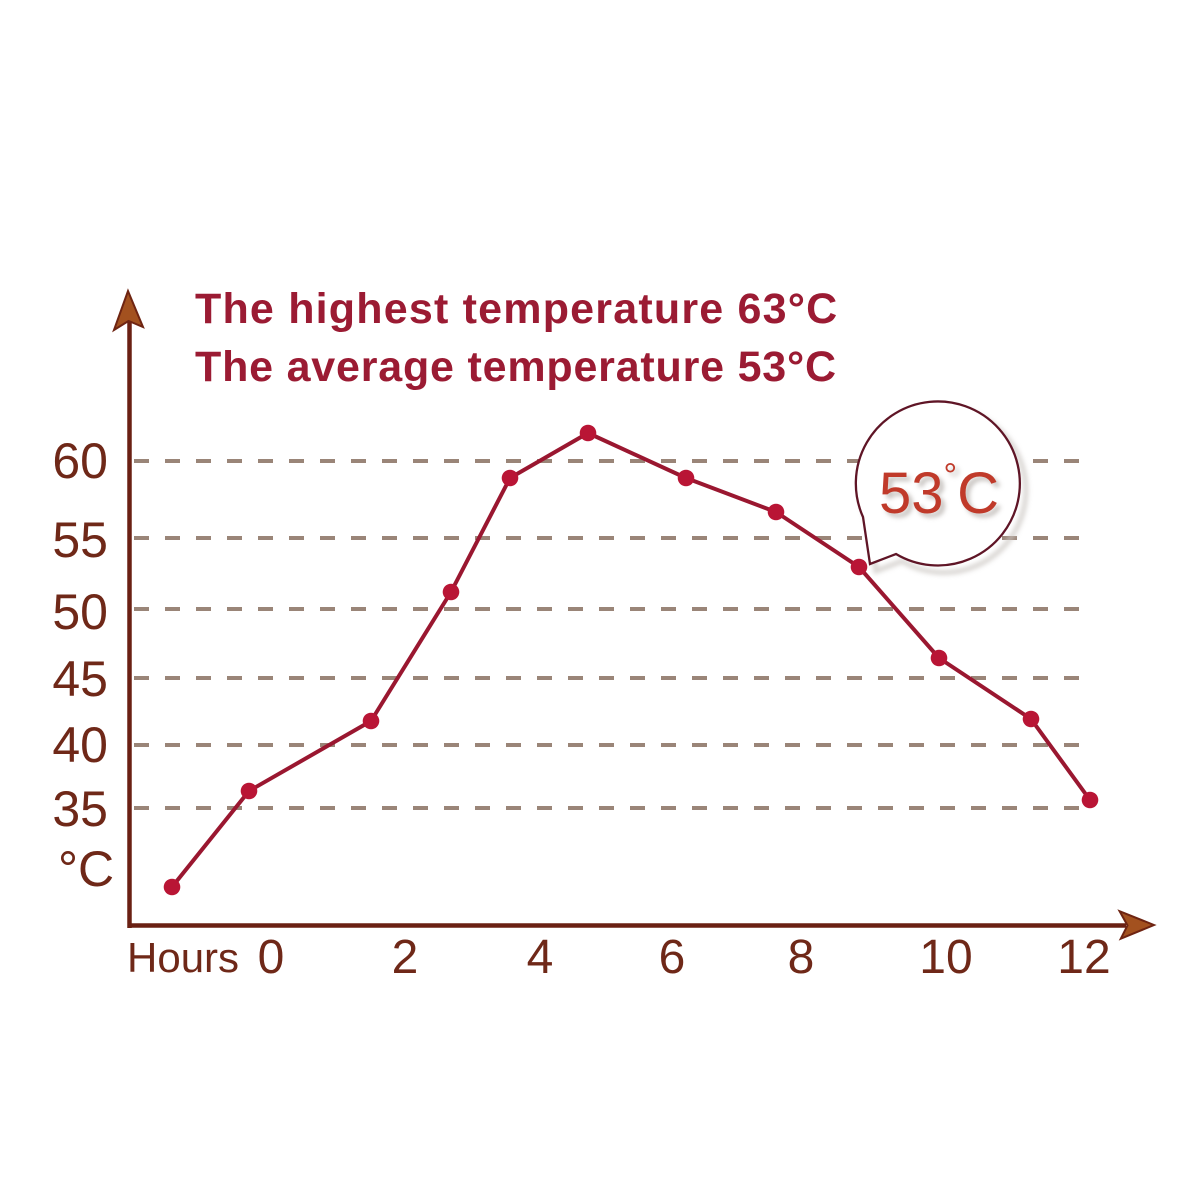 The width and height of the screenshot is (1200, 1200). Describe the element at coordinates (80, 461) in the screenshot. I see `svg-text: 60` at that location.